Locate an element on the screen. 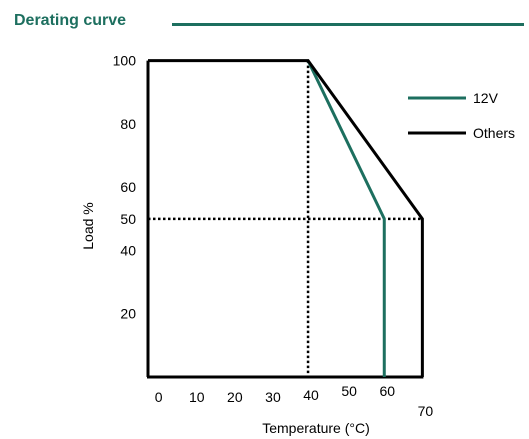 The image size is (529, 439). header-rule is located at coordinates (348, 24).